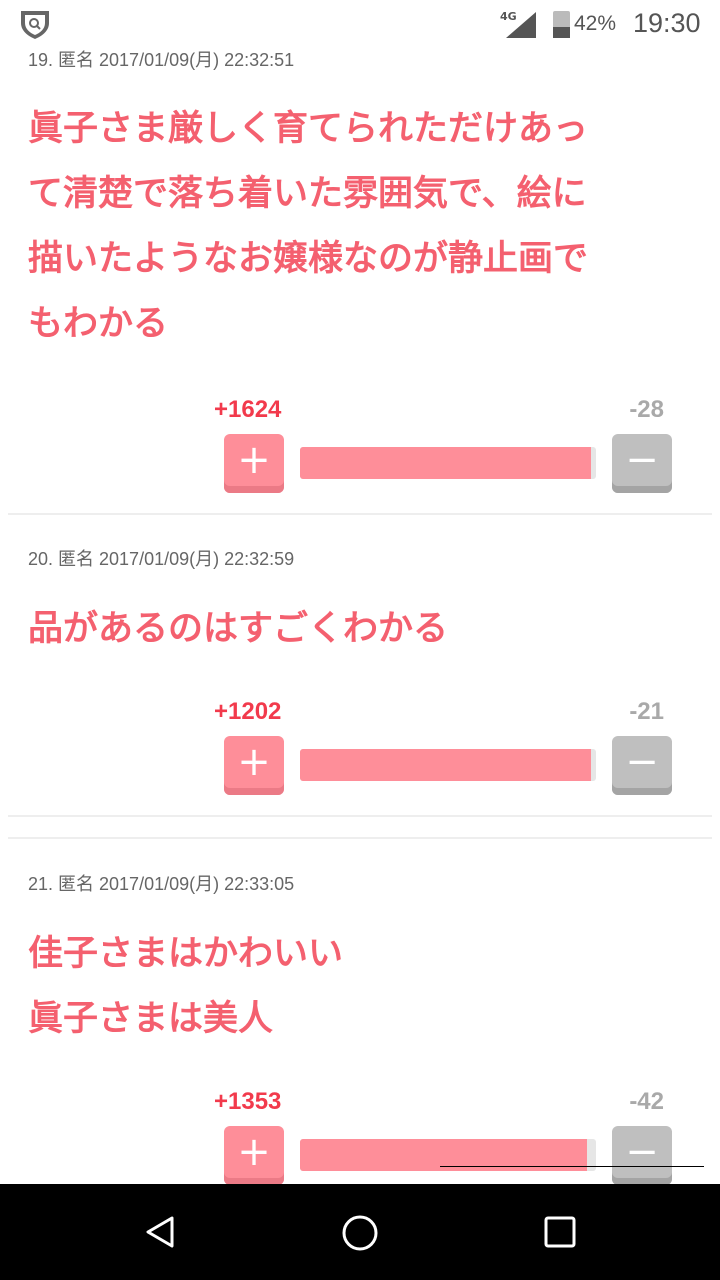 This screenshot has width=720, height=1280. Describe the element at coordinates (646, 1101) in the screenshot. I see `minus-count: -42` at that location.